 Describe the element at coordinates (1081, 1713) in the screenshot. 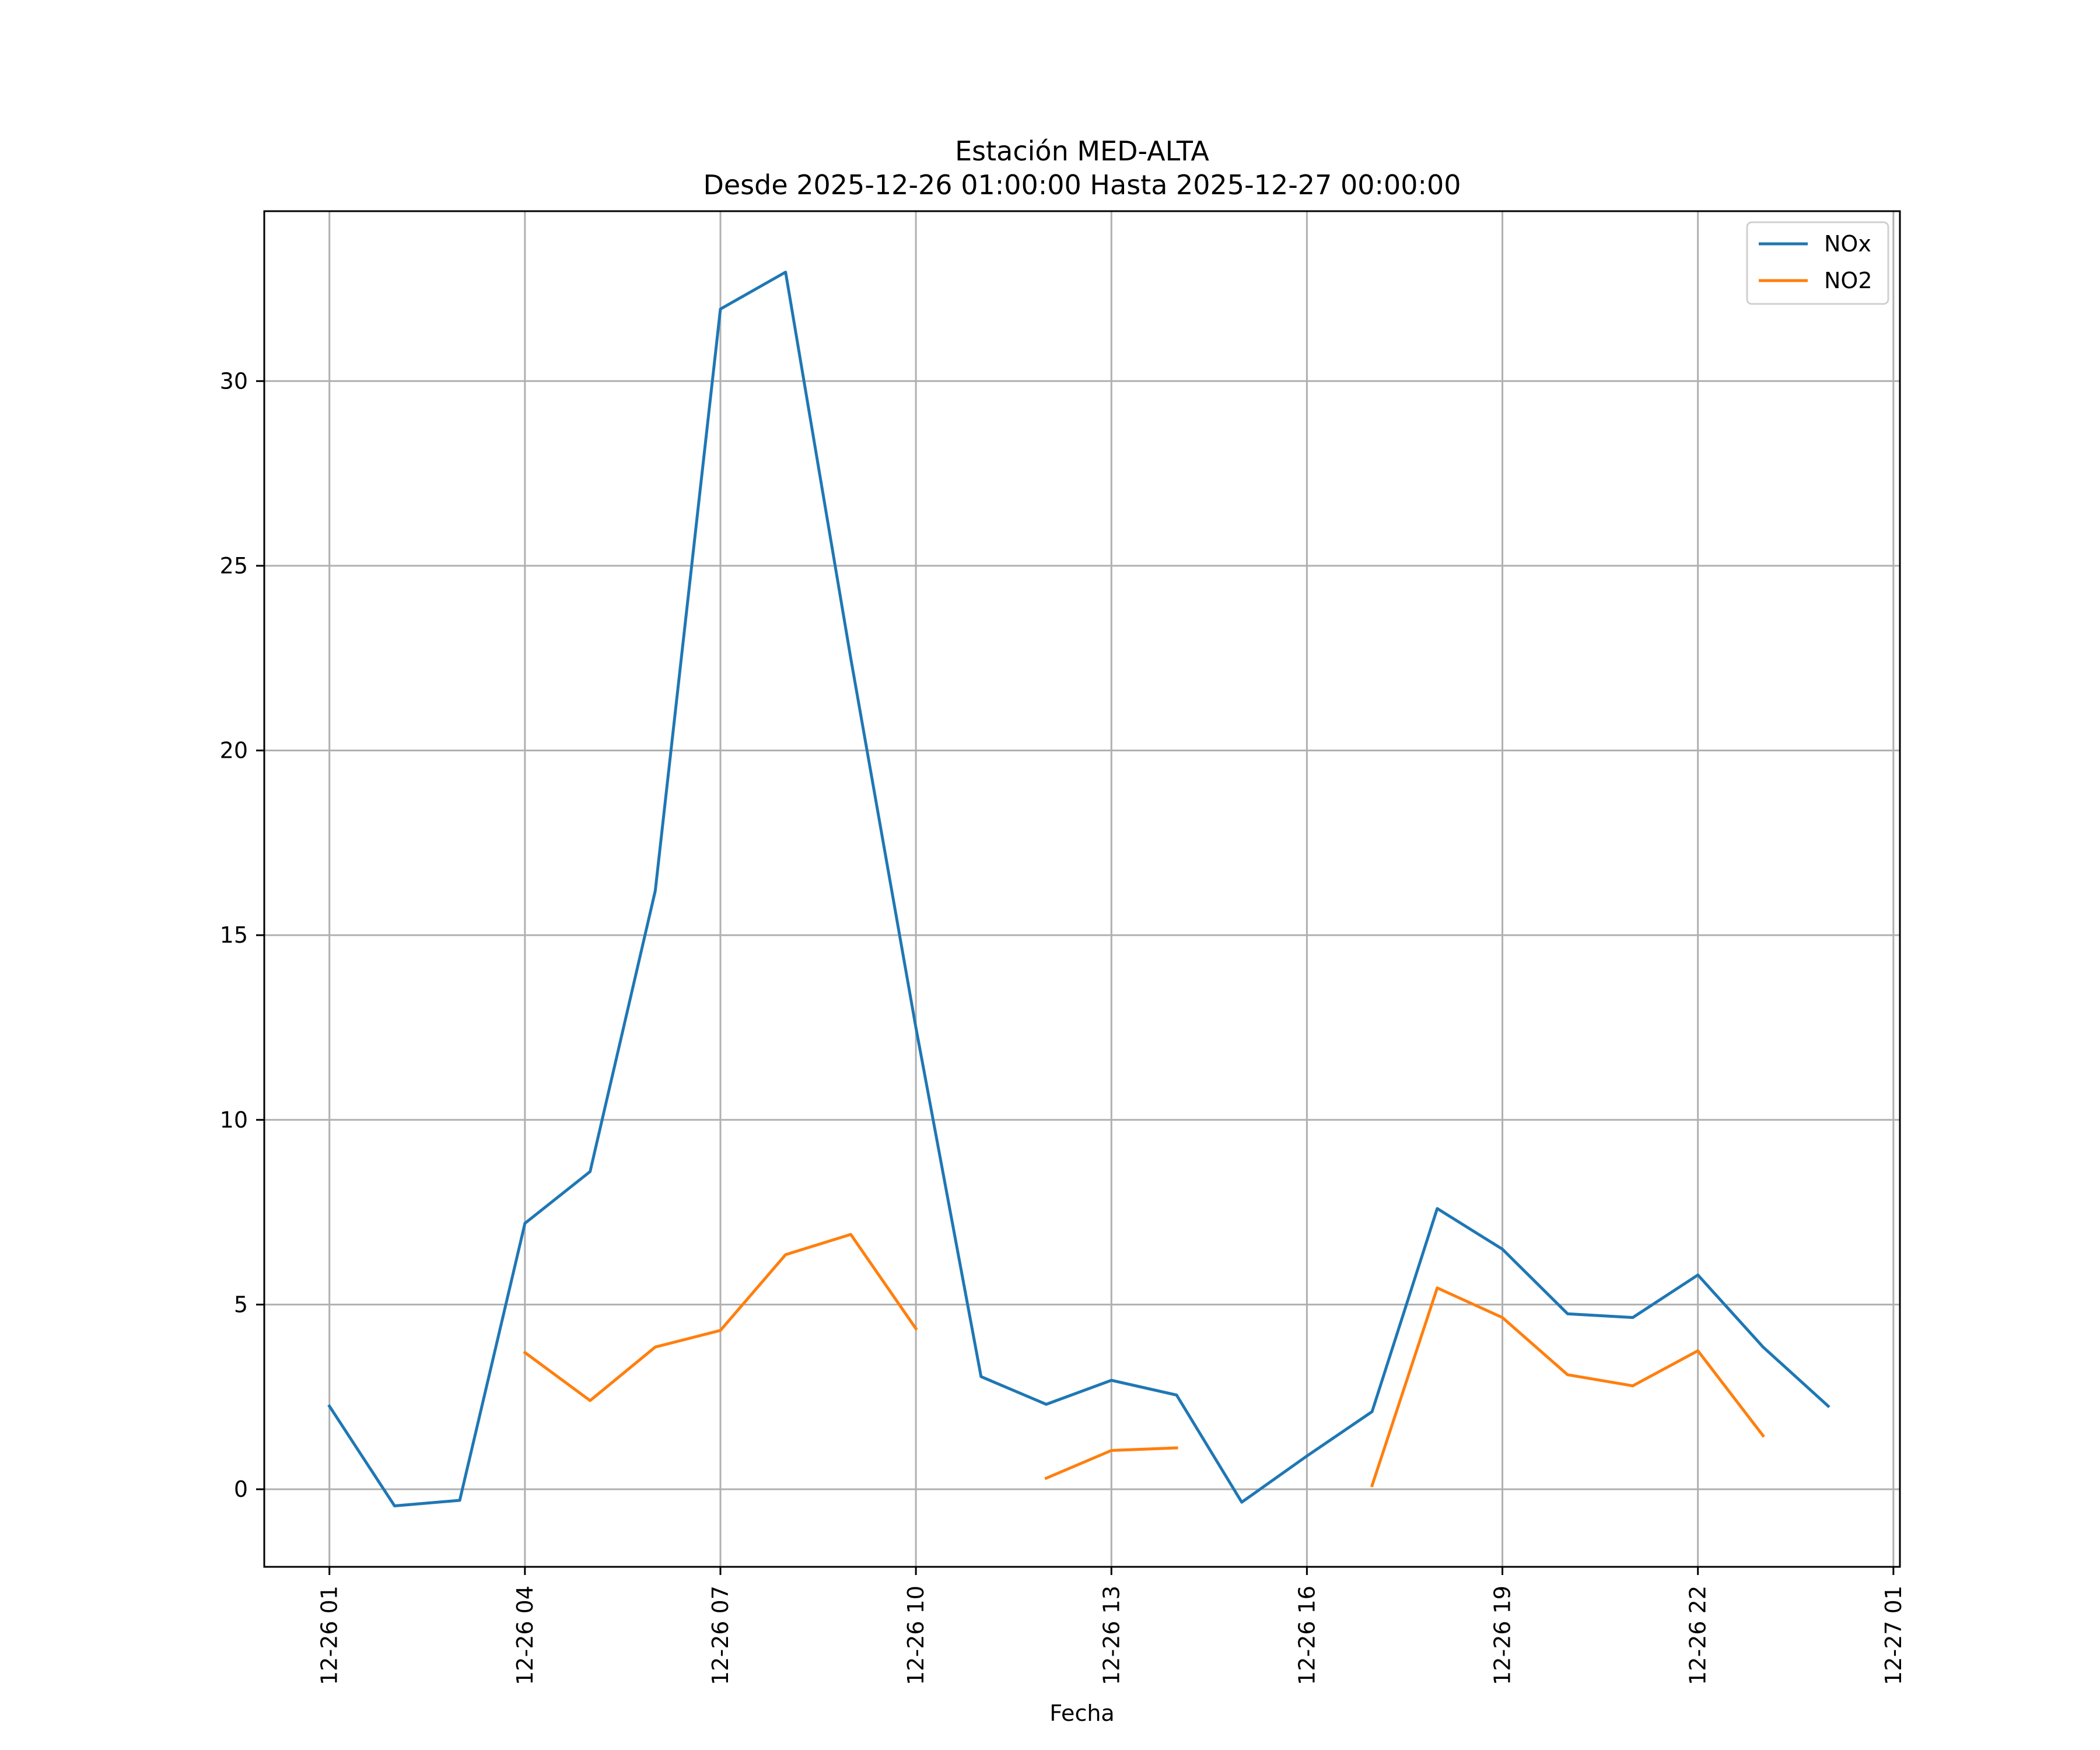

I see `x-axis-label: Fecha` at that location.